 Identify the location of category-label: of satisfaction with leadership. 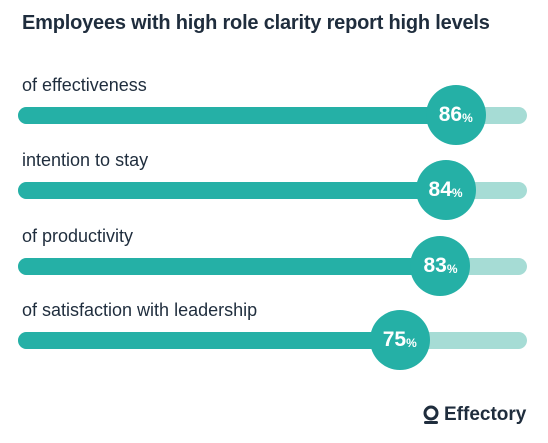
(140, 310).